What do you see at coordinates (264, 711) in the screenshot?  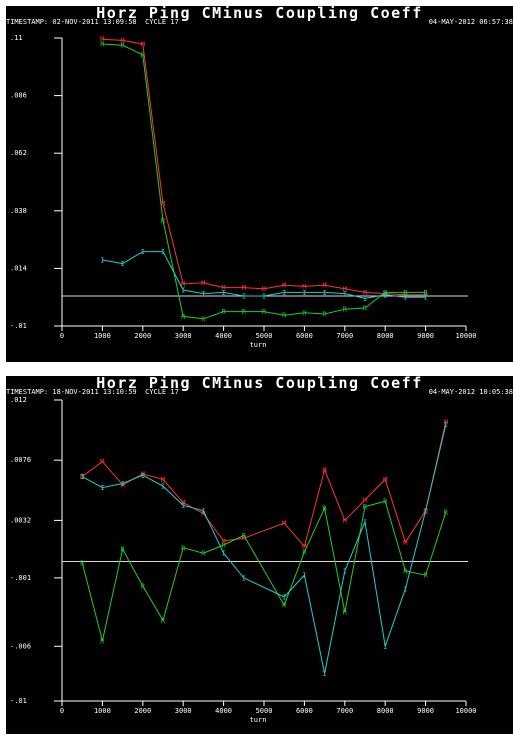 I see `x-tick-label: 5000` at bounding box center [264, 711].